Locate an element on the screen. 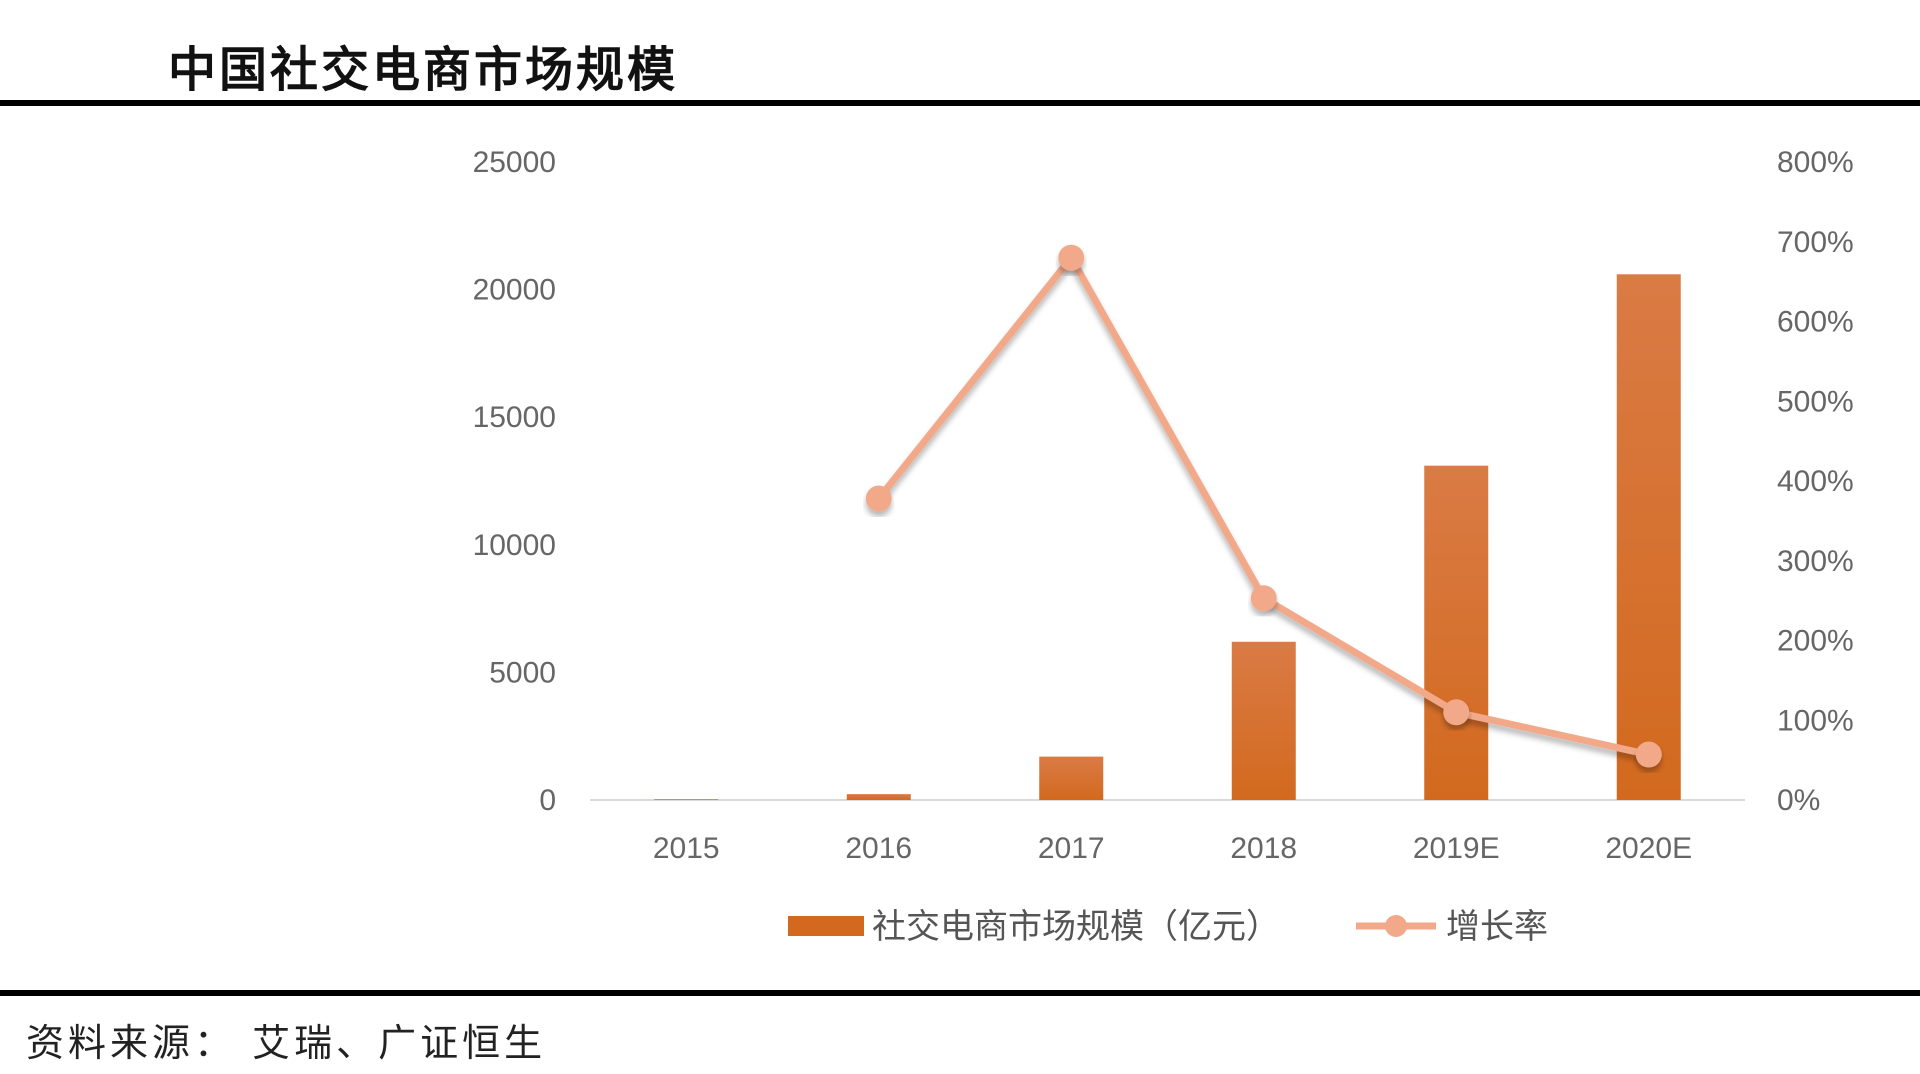  right-tick-label: 400% is located at coordinates (1815, 481).